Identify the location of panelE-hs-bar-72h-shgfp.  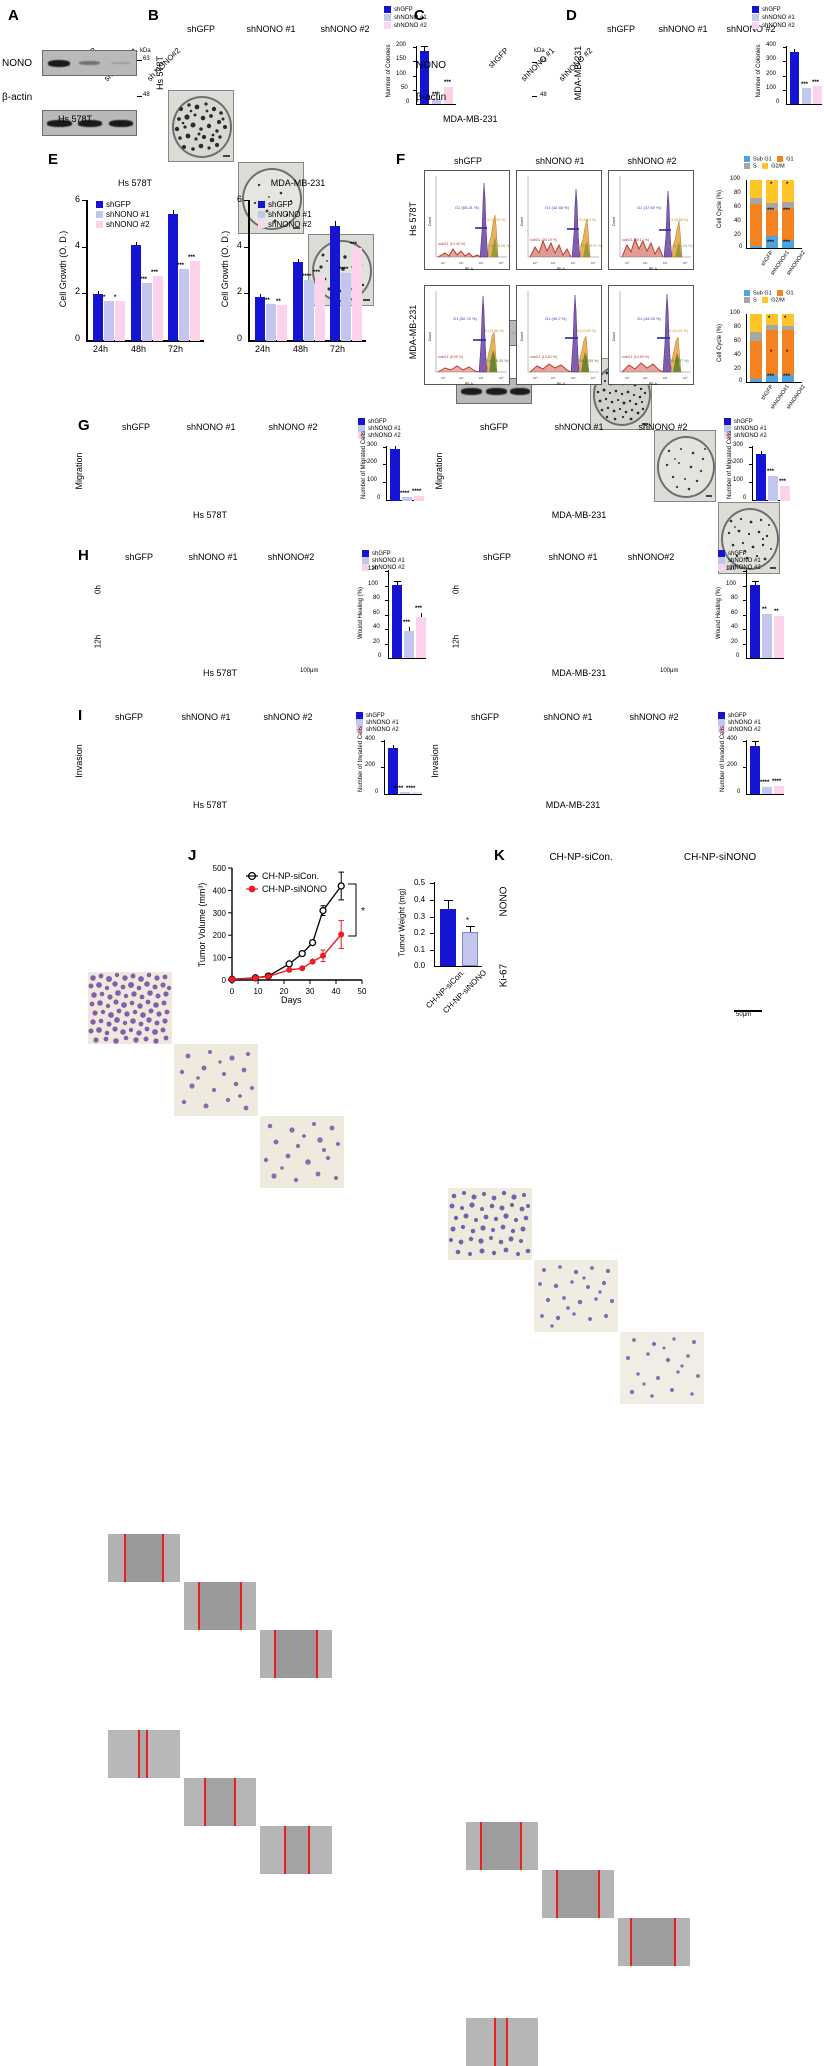
(173, 277).